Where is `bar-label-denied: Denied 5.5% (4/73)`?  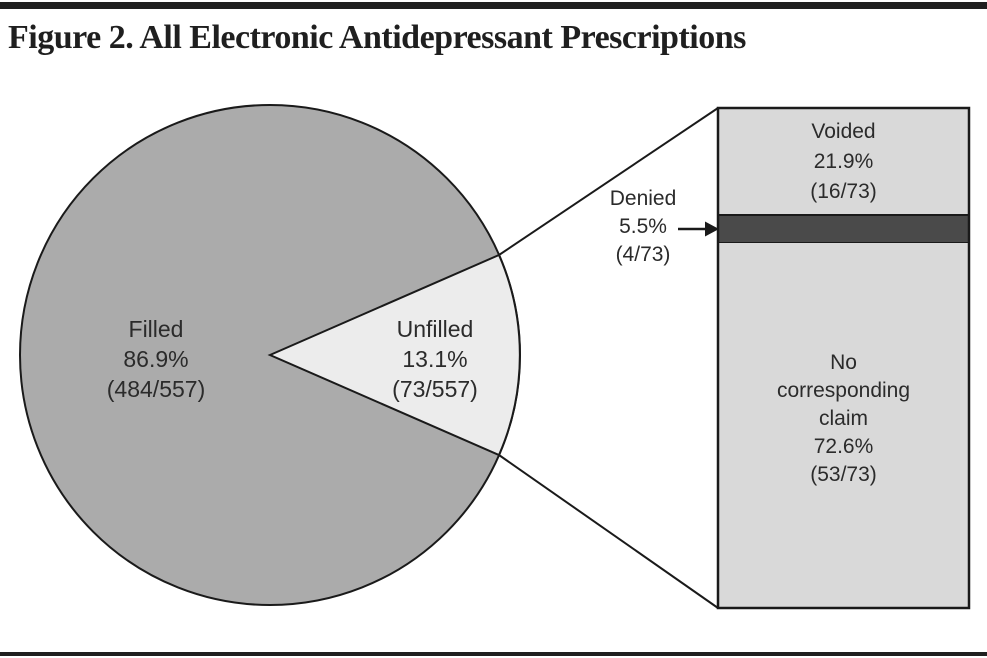 bar-label-denied: Denied 5.5% (4/73) is located at coordinates (643, 227).